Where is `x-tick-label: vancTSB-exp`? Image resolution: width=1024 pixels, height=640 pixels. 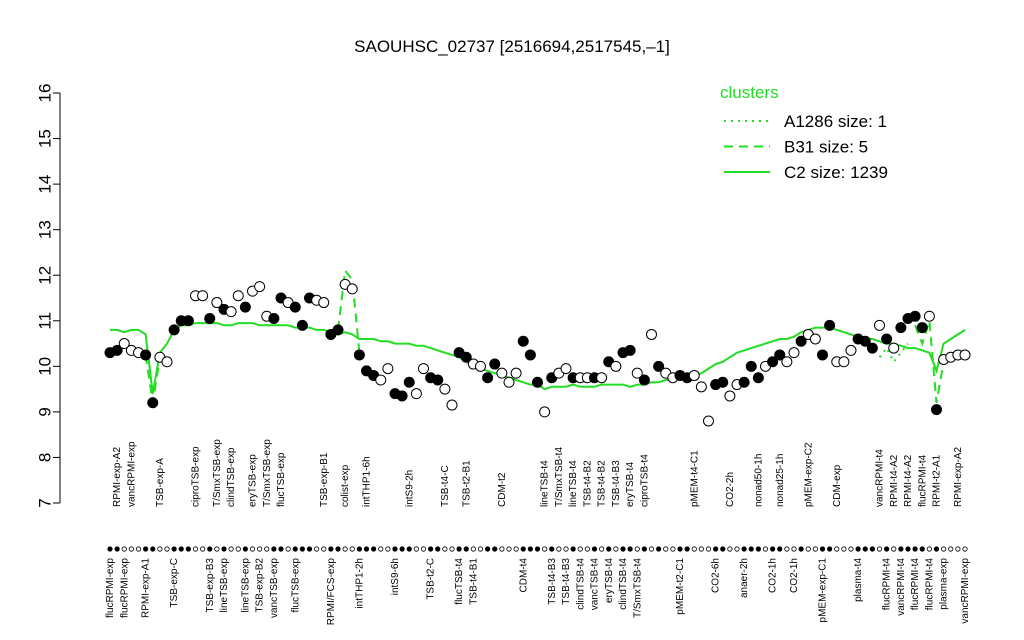
x-tick-label: vancTSB-exp is located at coordinates (274, 588).